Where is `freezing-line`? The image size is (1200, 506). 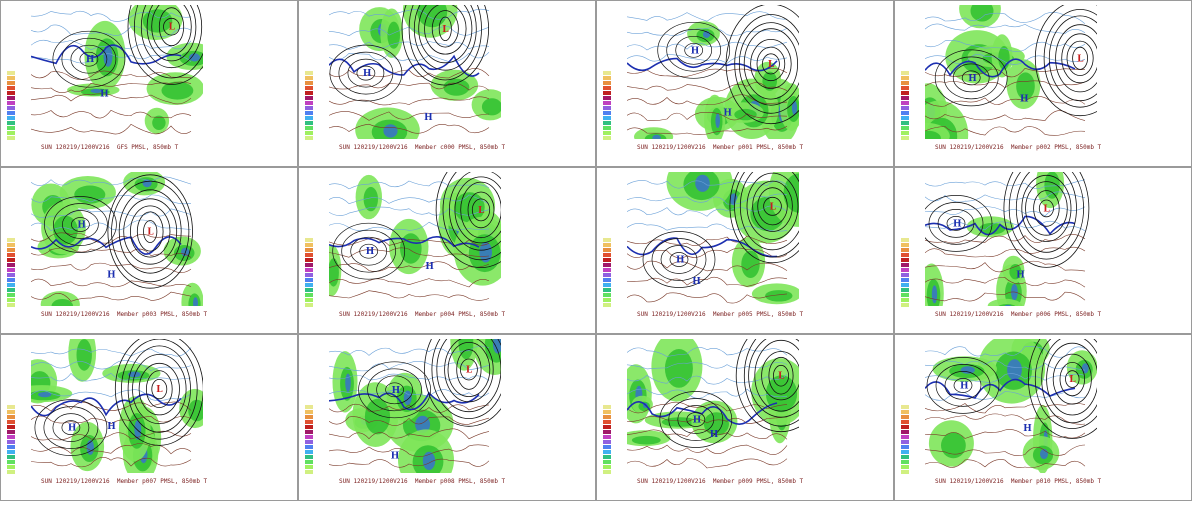
freezing-line is located at coordinates (702, 413).